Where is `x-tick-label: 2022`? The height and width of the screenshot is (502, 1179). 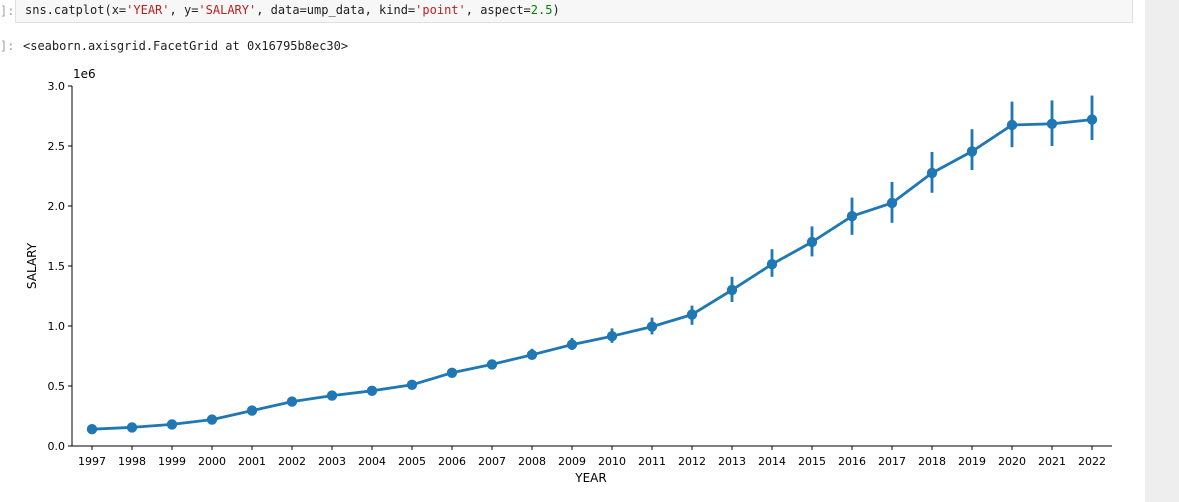 x-tick-label: 2022 is located at coordinates (1092, 461).